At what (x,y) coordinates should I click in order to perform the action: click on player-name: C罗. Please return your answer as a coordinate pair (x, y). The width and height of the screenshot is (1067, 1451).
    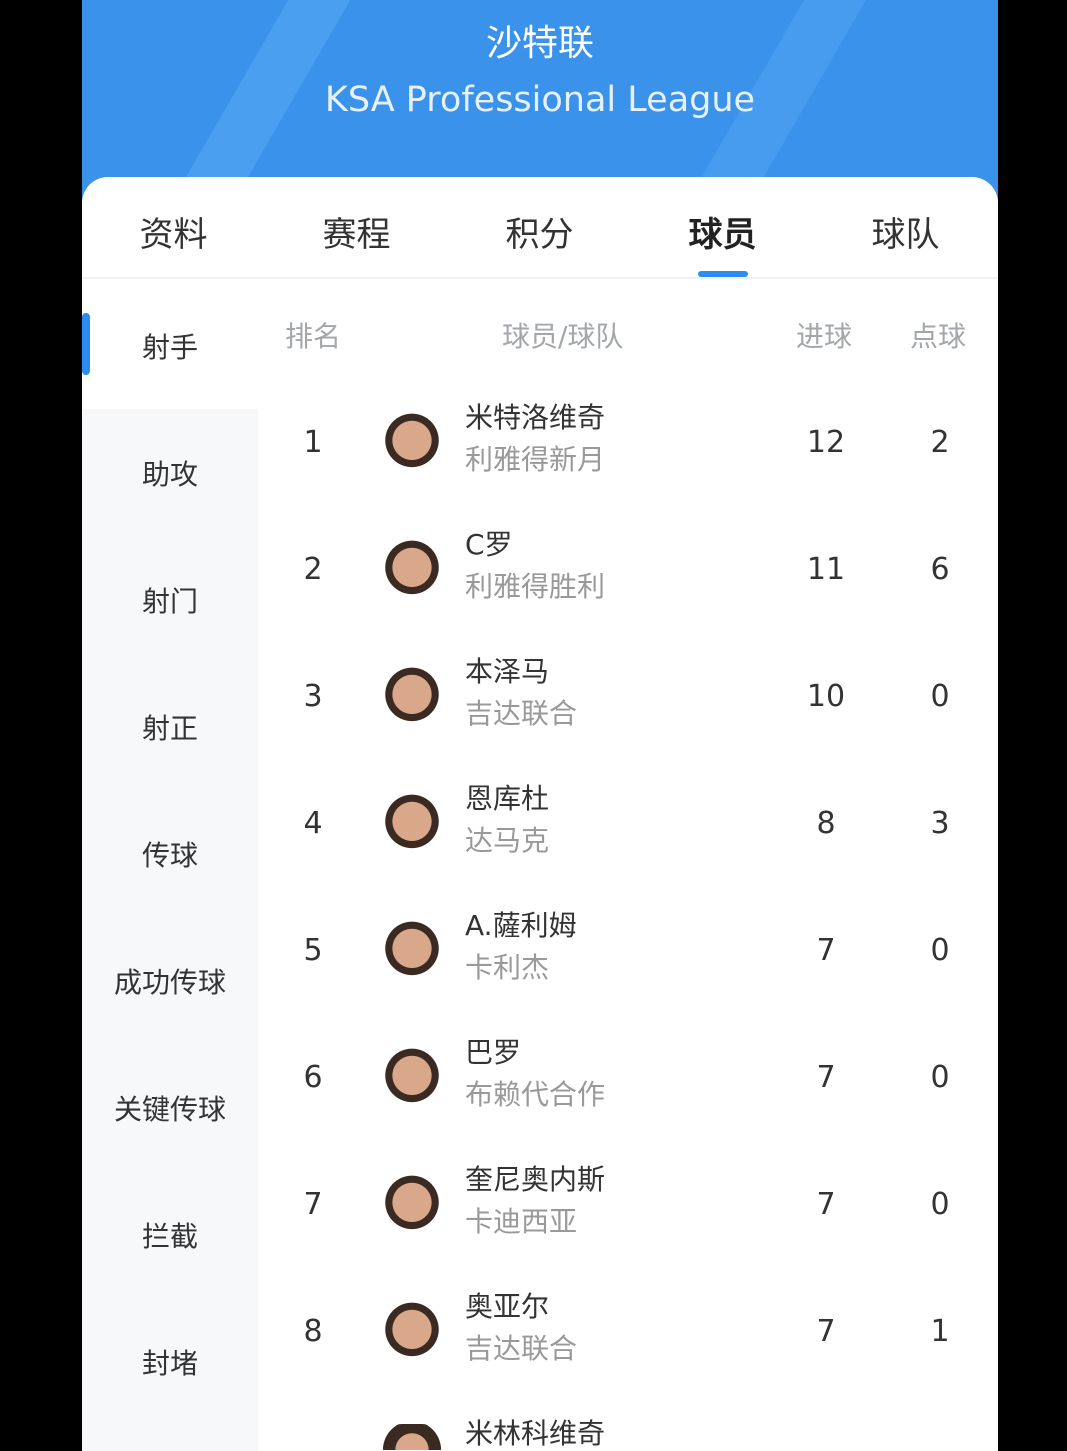
    Looking at the image, I should click on (489, 544).